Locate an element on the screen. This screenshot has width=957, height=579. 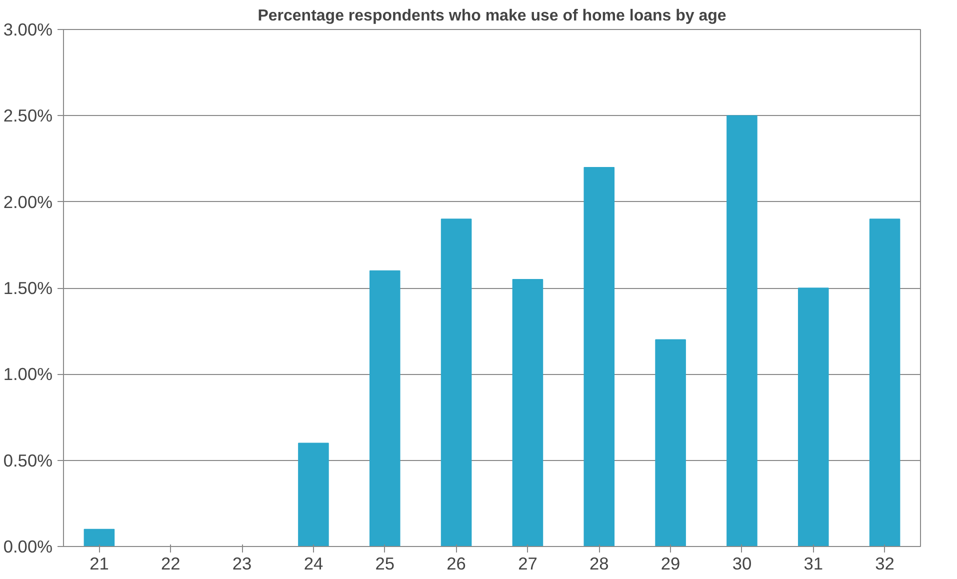
y-tick-label: 0.00% is located at coordinates (28, 546).